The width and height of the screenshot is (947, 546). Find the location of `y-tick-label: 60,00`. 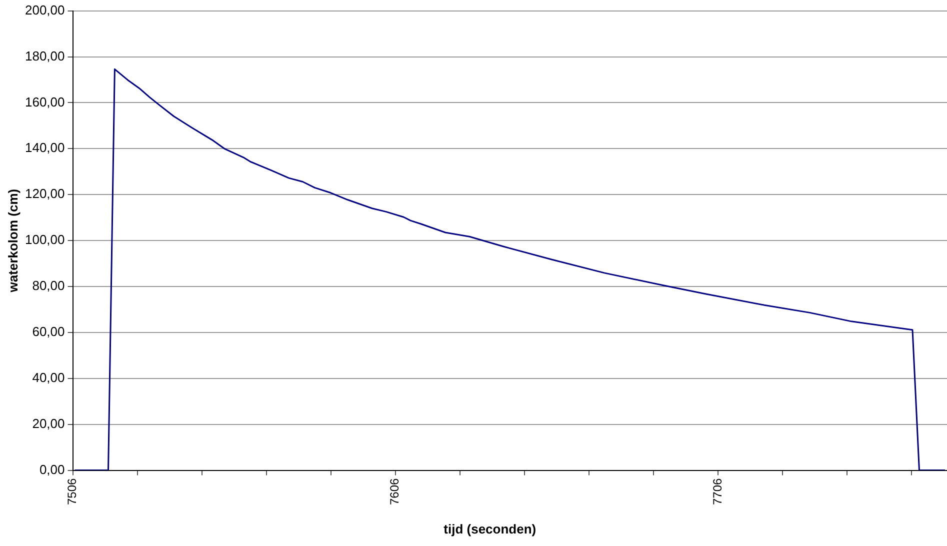

y-tick-label: 60,00 is located at coordinates (48, 332).